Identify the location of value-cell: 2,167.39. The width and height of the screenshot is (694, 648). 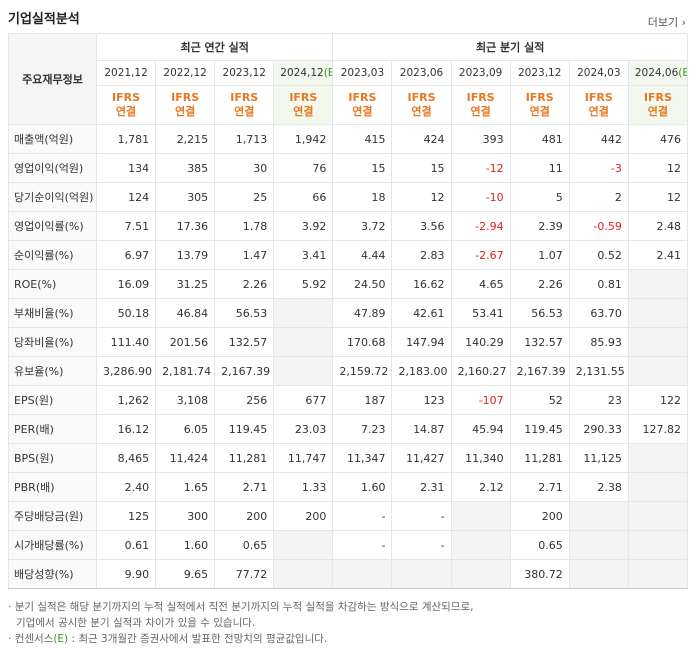
(244, 371).